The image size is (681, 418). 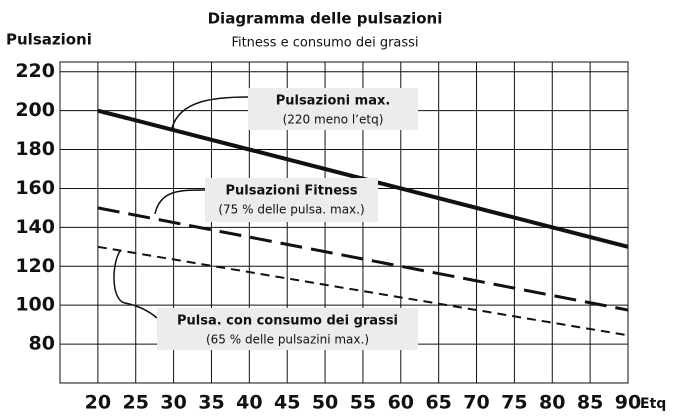 I want to click on x-tick-label: 45, so click(x=287, y=403).